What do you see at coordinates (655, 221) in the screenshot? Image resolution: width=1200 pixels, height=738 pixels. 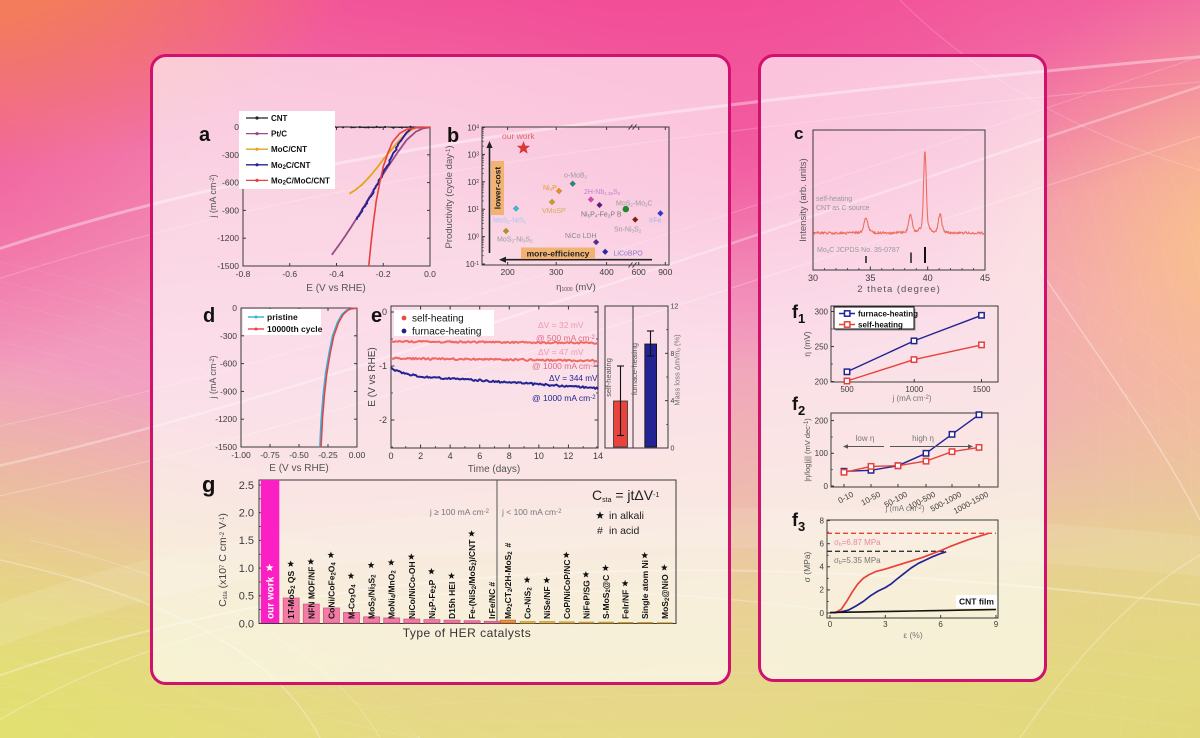 I see `svg-text: IrFe` at bounding box center [655, 221].